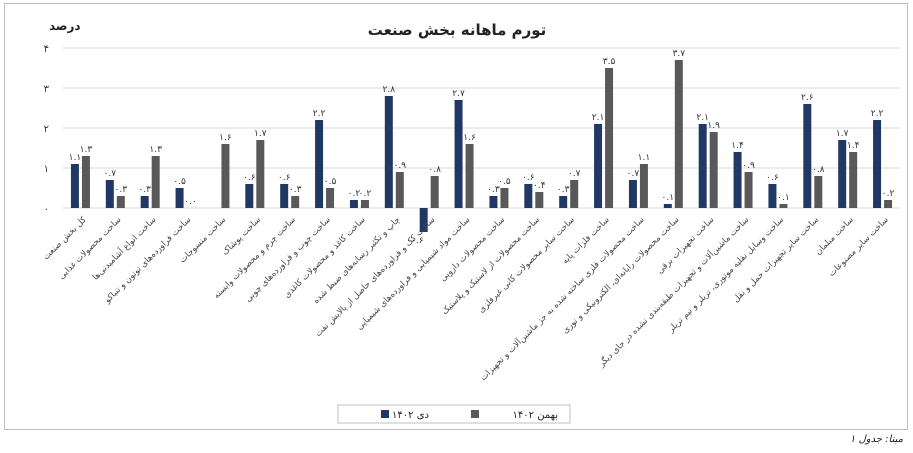 The image size is (913, 453). Describe the element at coordinates (416, 241) in the screenshot. I see `value-label: -۰.۶` at that location.